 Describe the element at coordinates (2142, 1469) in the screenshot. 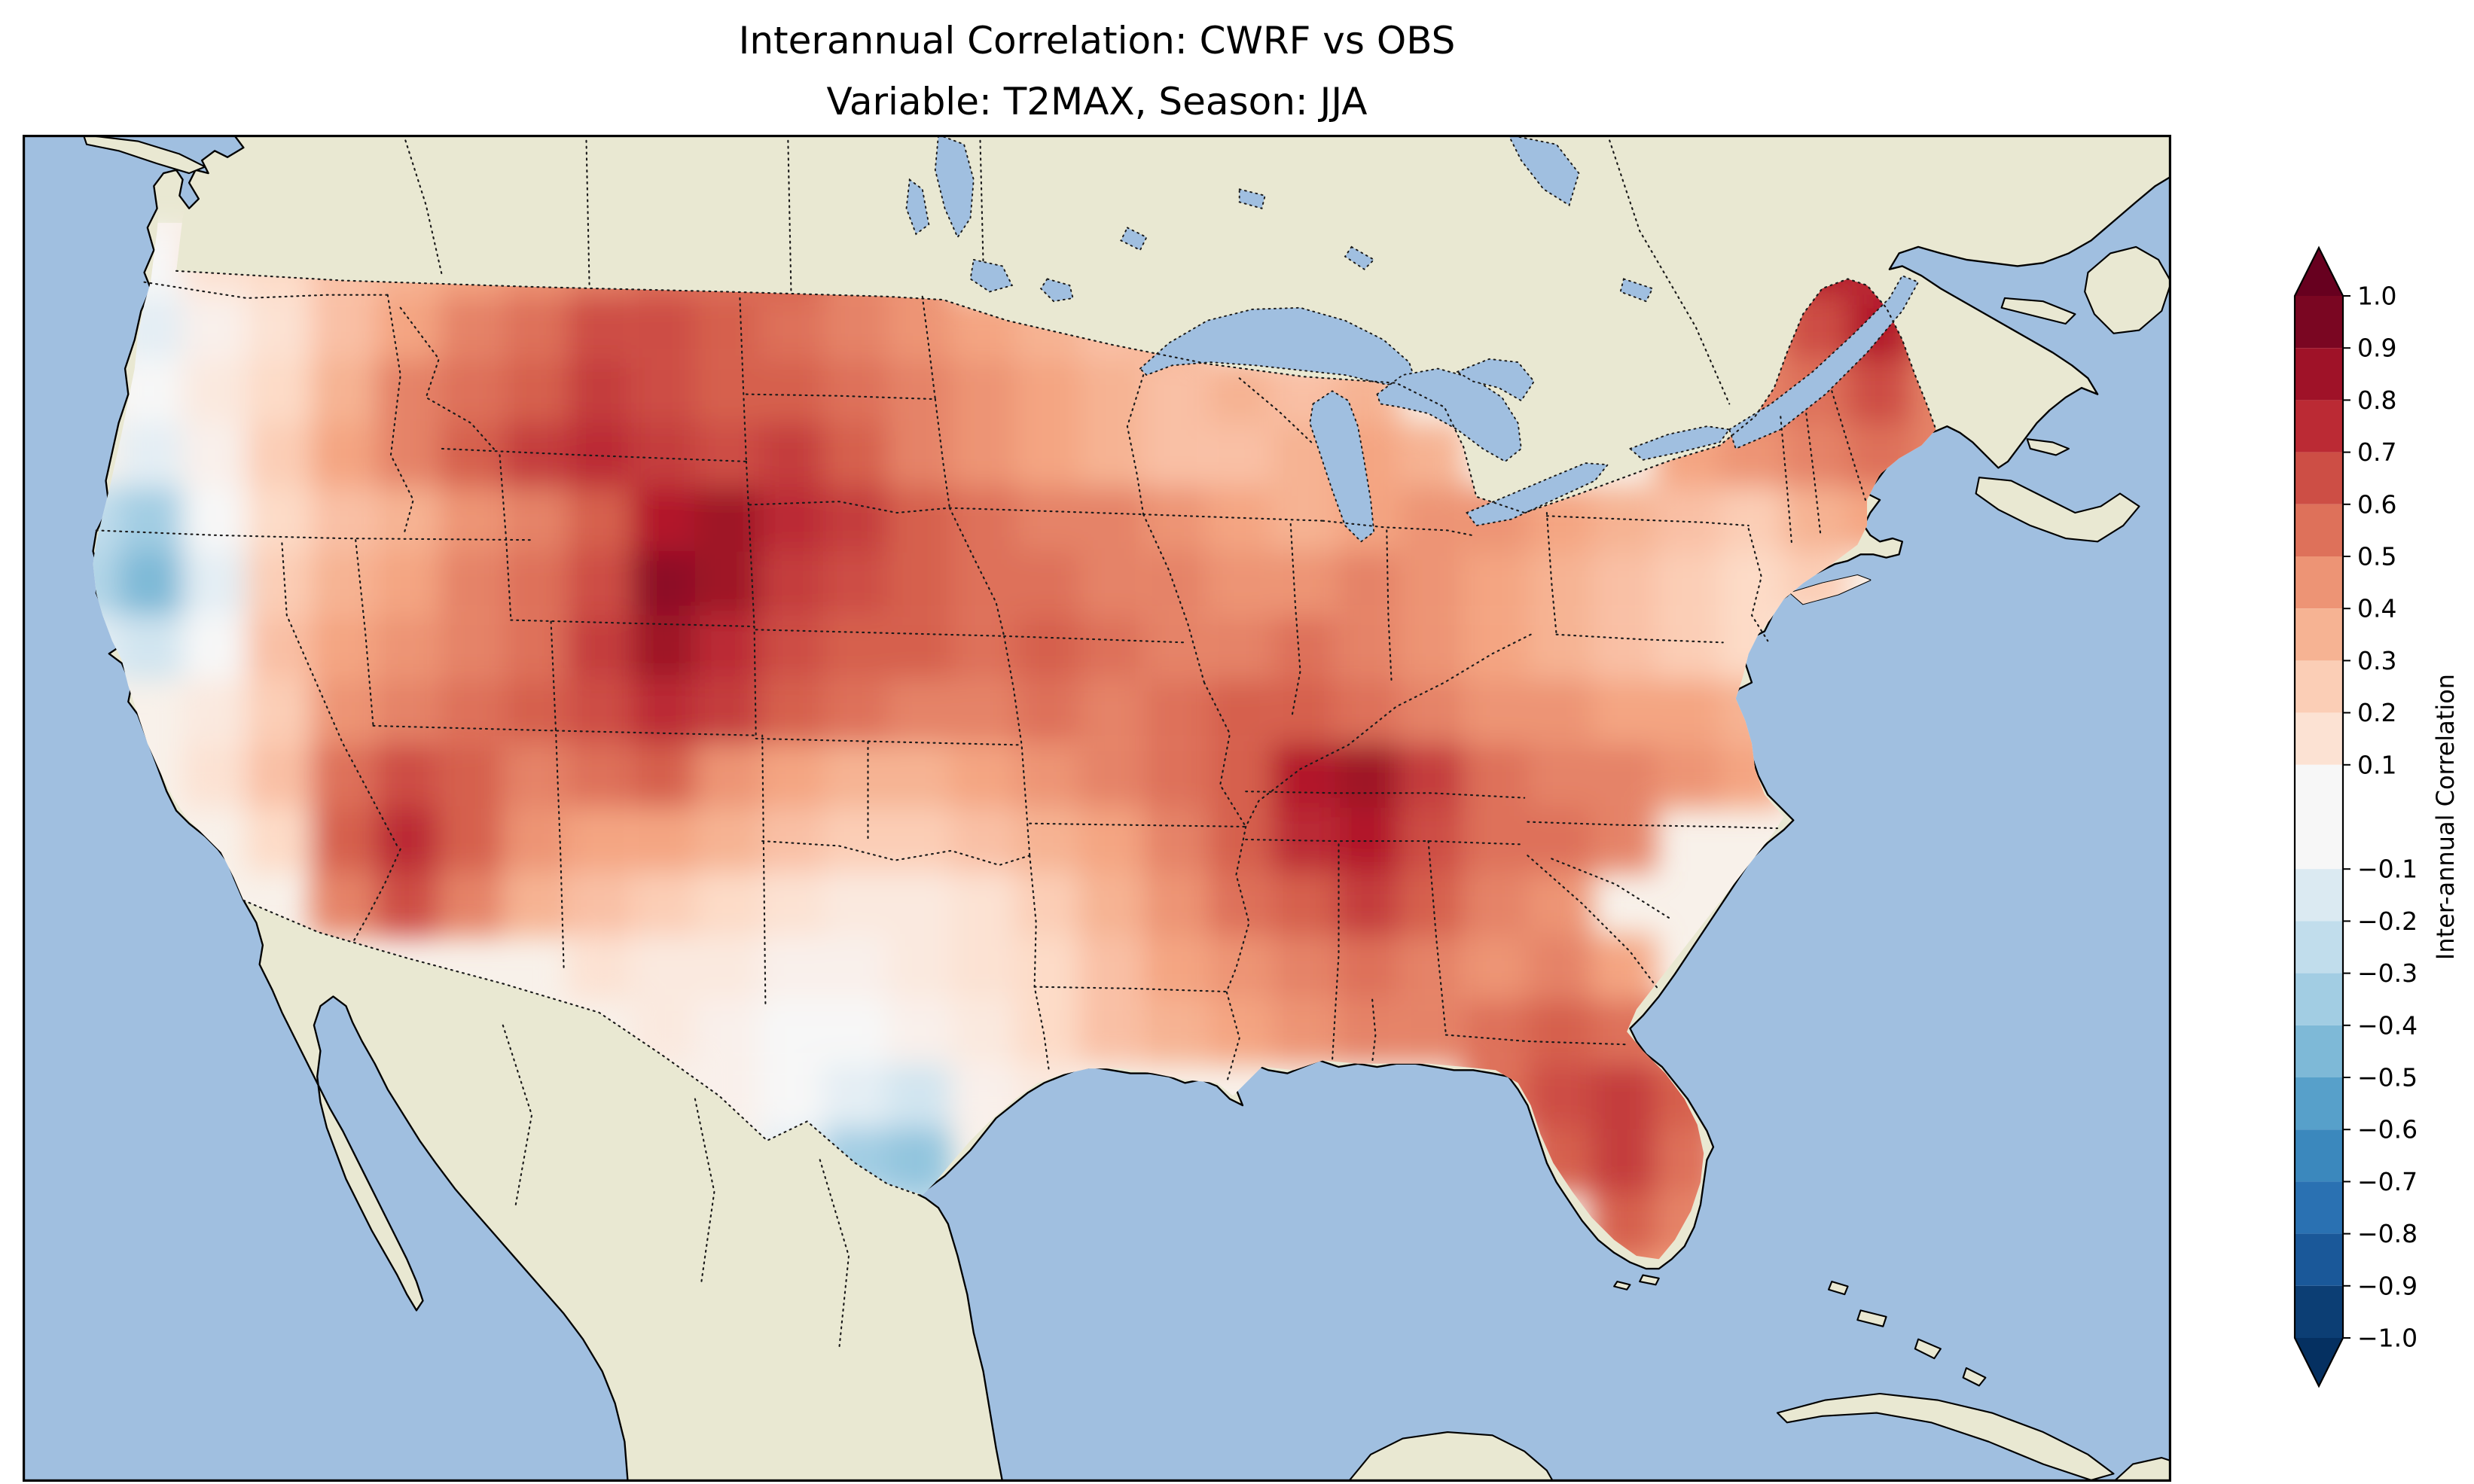

I see `hispaniola-island` at that location.